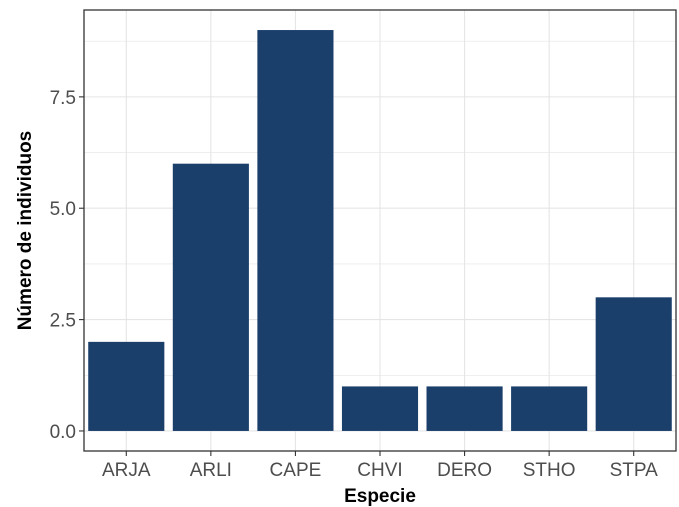  Describe the element at coordinates (549, 408) in the screenshot. I see `bar-stho` at that location.